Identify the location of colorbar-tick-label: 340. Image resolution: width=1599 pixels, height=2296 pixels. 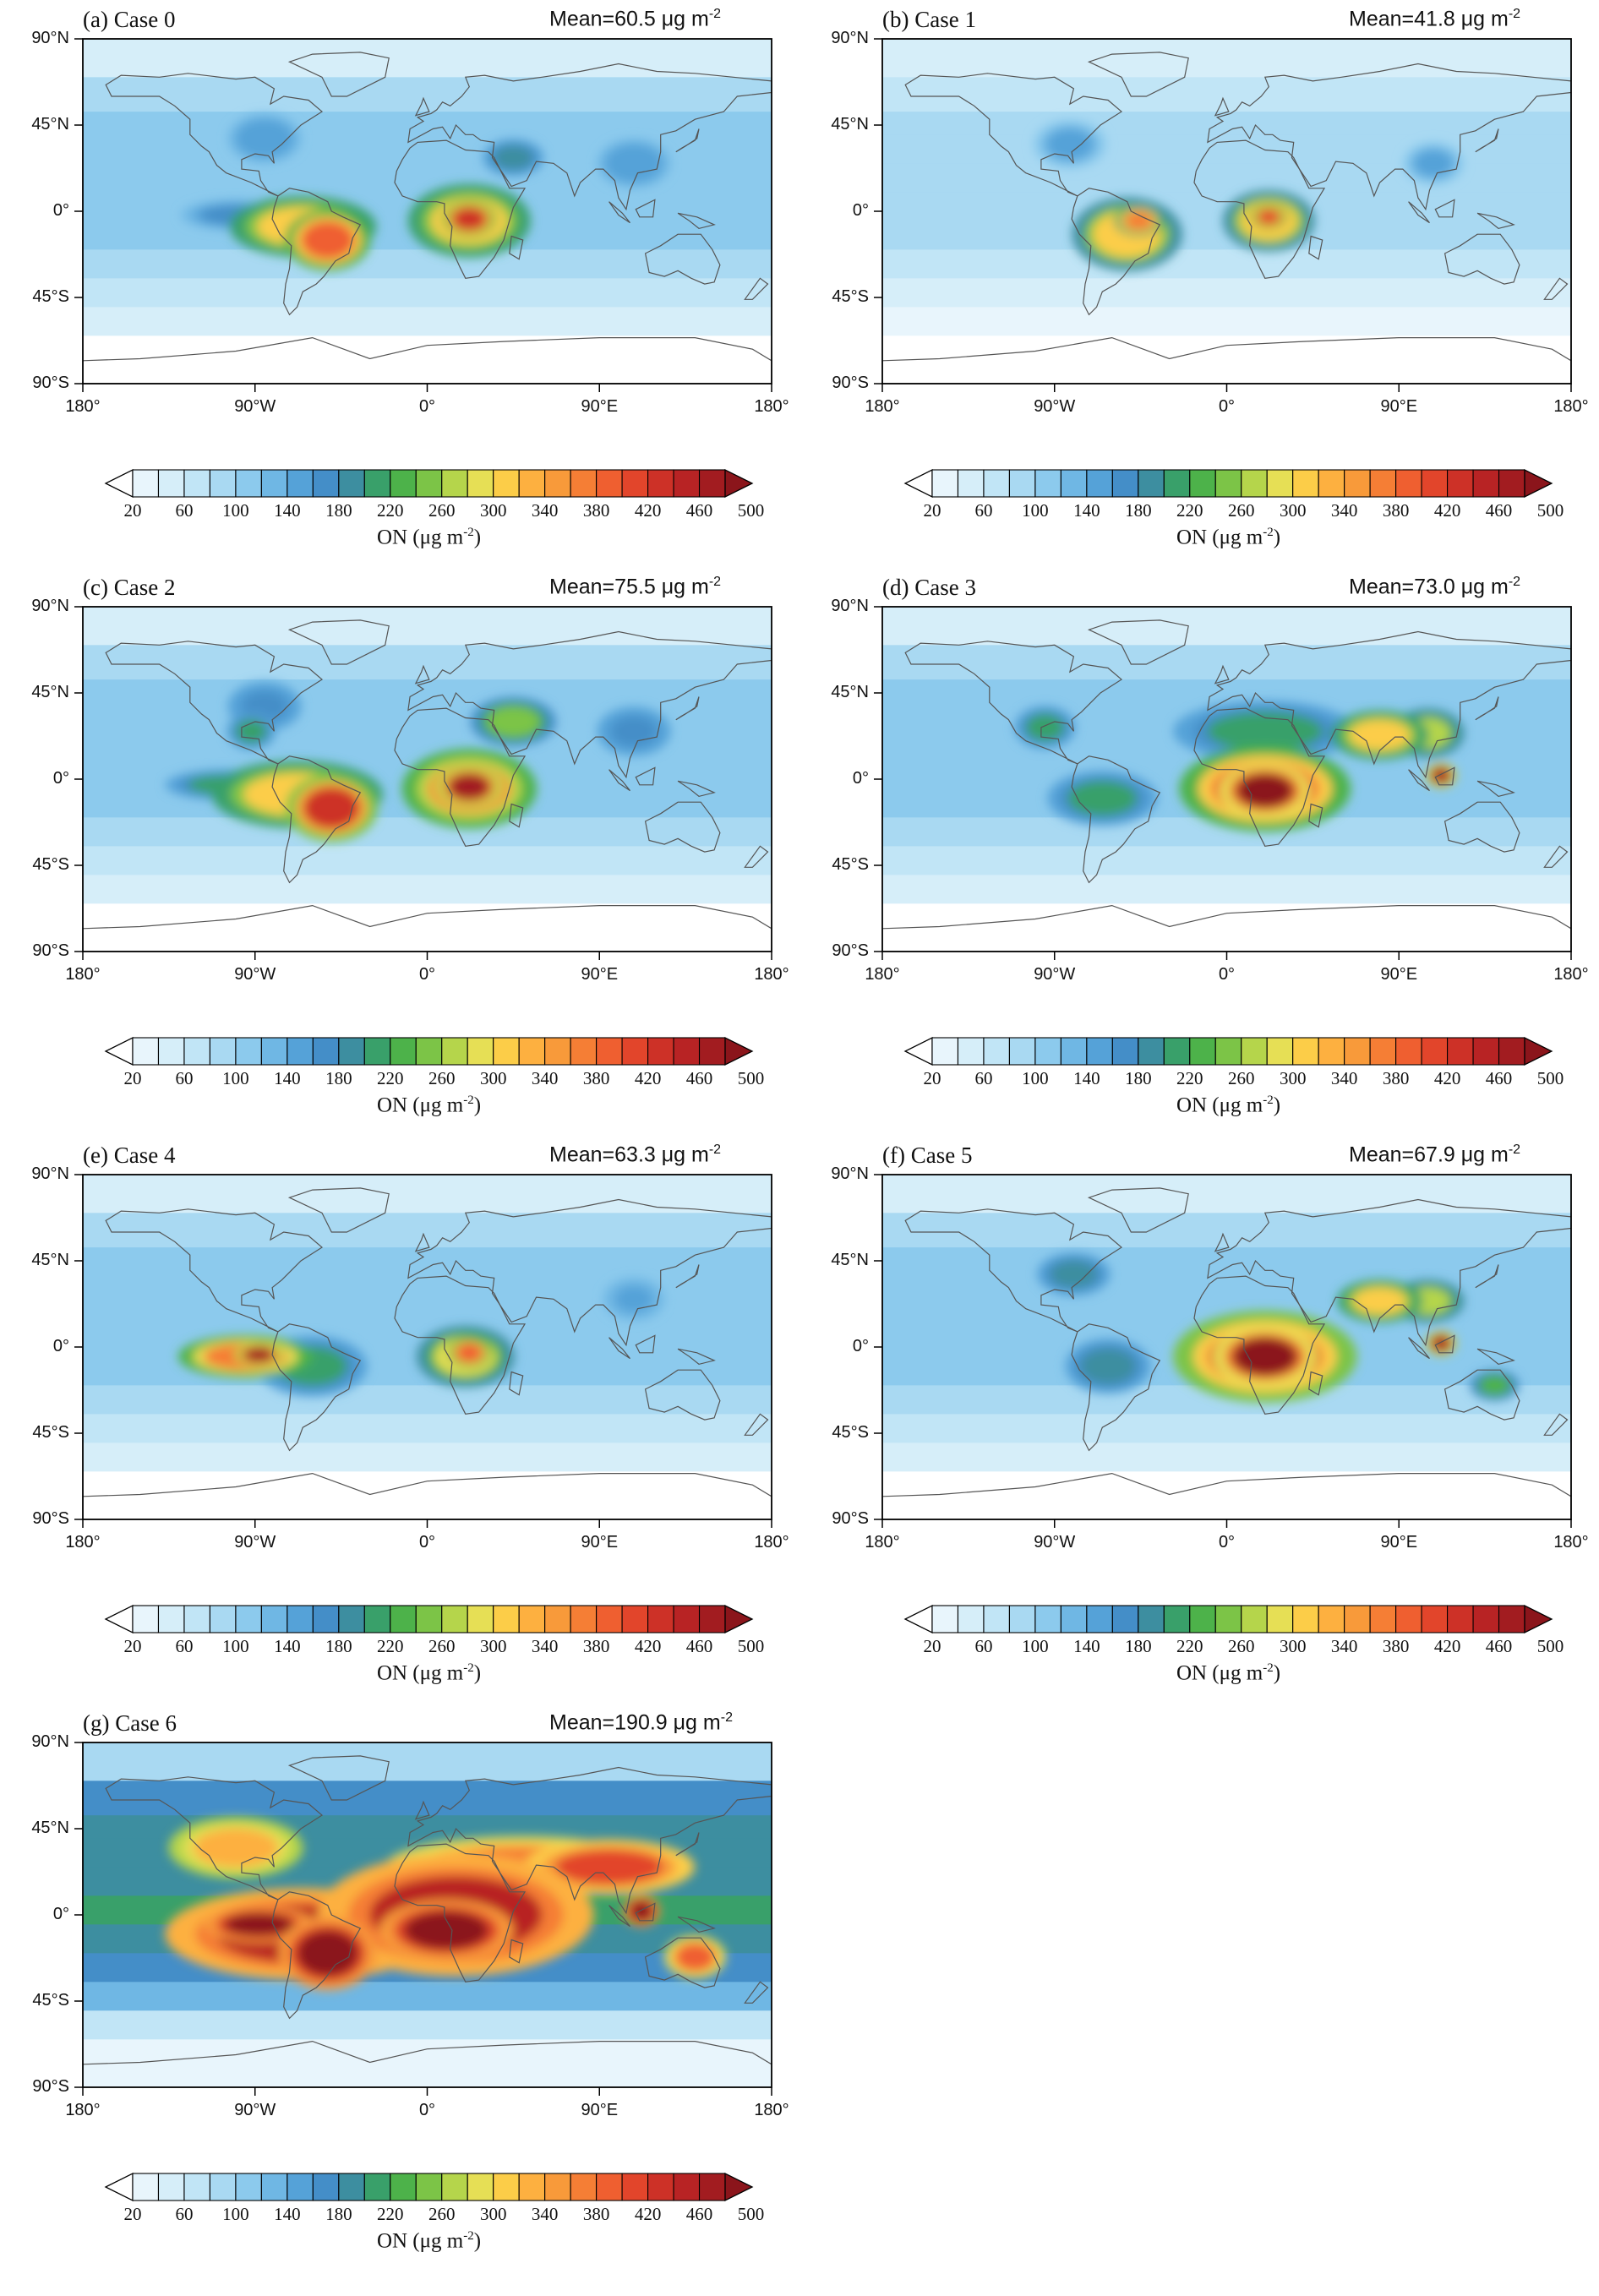
(1344, 1646).